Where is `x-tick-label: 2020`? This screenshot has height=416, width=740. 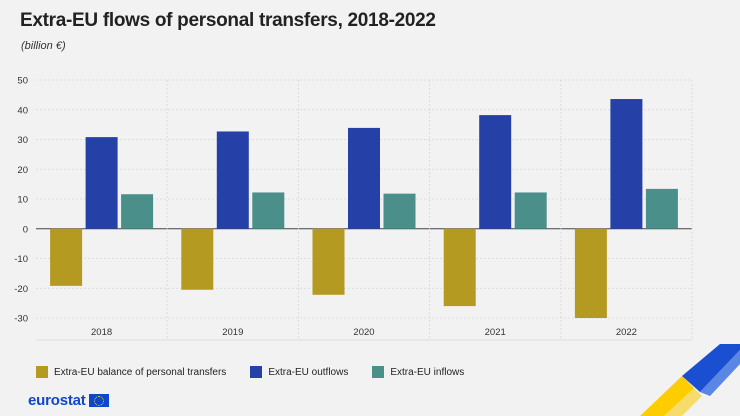 x-tick-label: 2020 is located at coordinates (363, 332).